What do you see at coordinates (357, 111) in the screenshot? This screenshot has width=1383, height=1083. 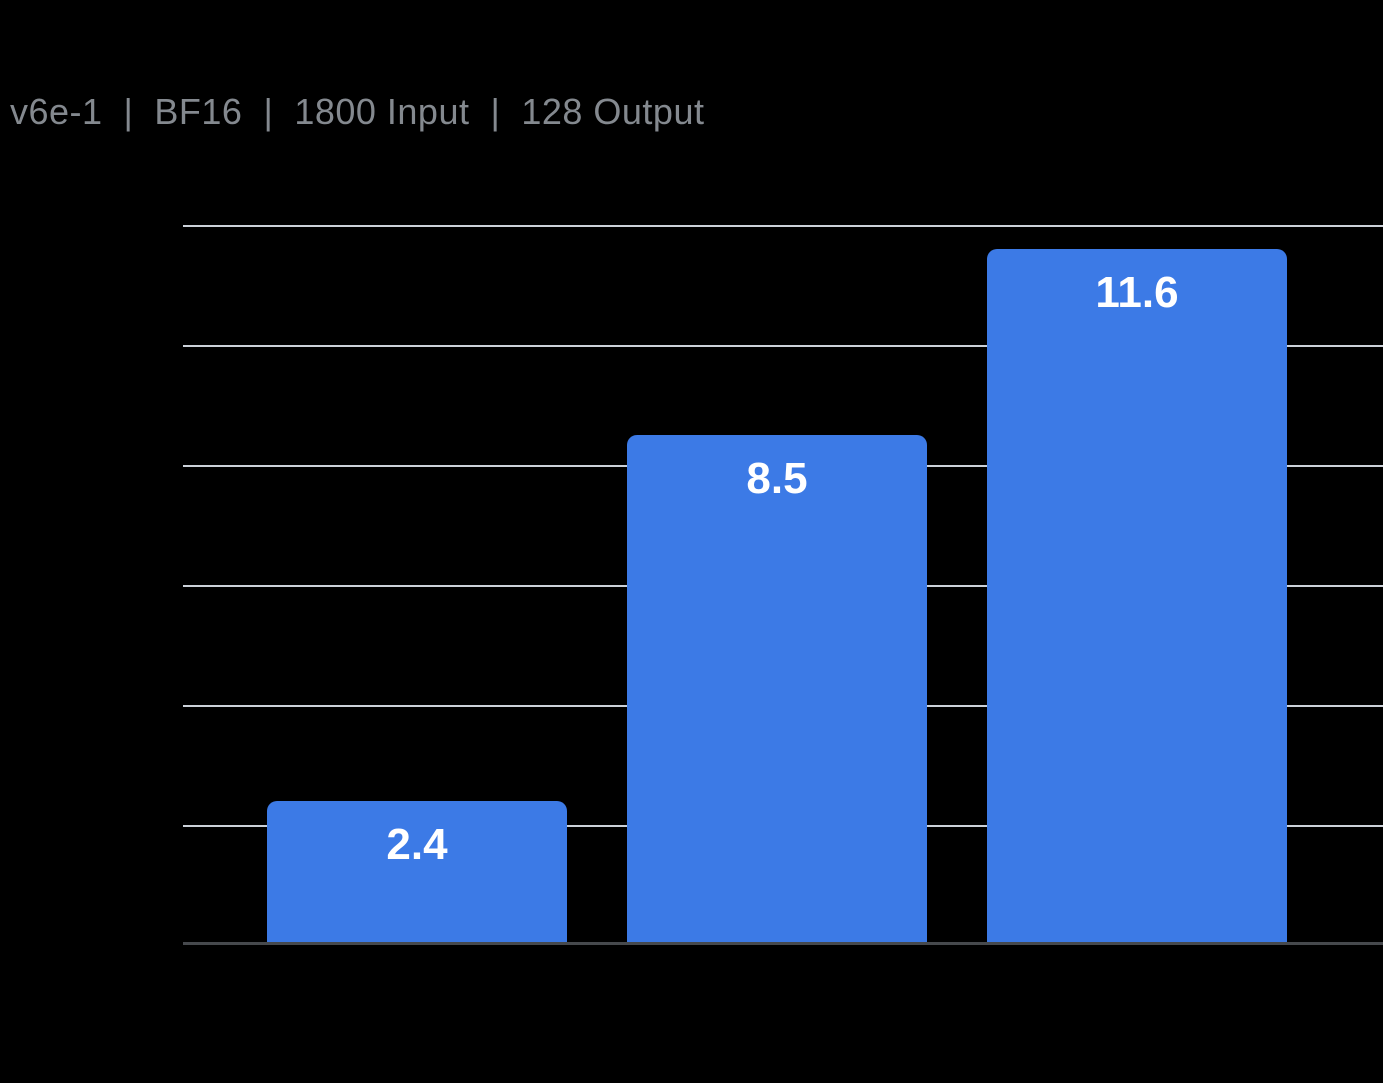 I see `chart-title: v6e-1 | BF16 | 1800 Input | 128 Output` at bounding box center [357, 111].